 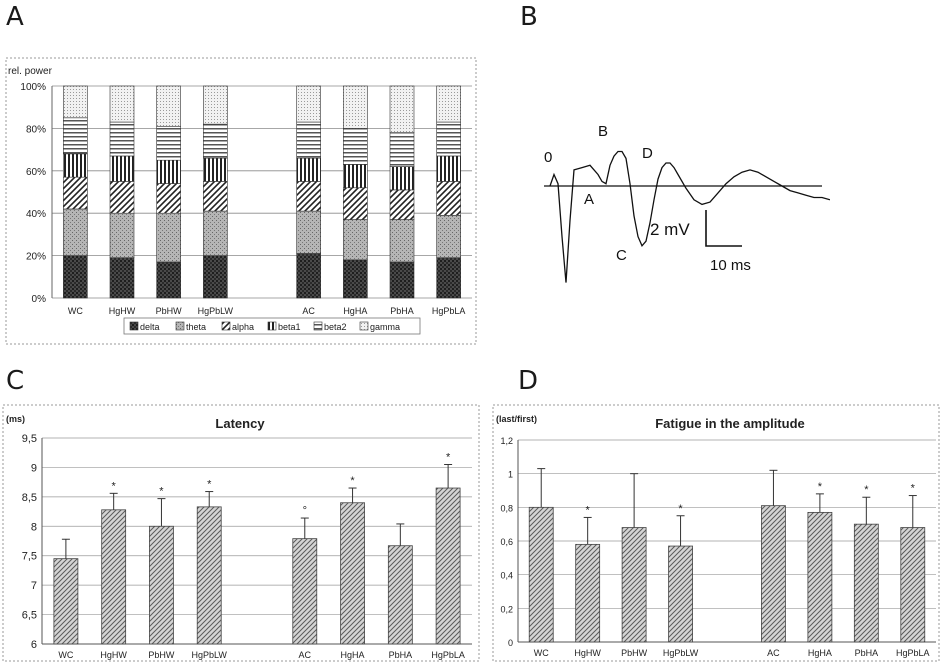 What do you see at coordinates (723, 228) in the screenshot?
I see `chart-b-scale-bar` at bounding box center [723, 228].